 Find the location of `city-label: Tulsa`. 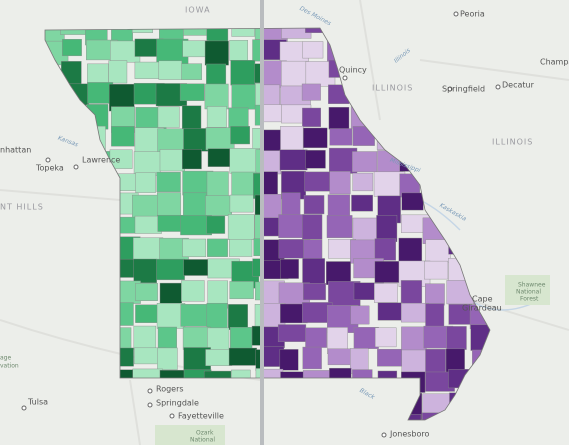

city-label: Tulsa is located at coordinates (37, 402).